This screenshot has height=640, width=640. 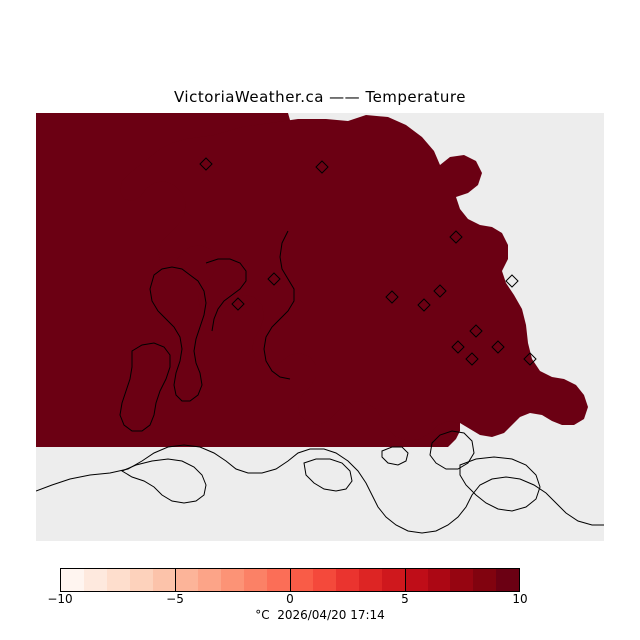 I want to click on colorbar-caption: °C 2026/04/20 17:14, so click(x=320, y=615).